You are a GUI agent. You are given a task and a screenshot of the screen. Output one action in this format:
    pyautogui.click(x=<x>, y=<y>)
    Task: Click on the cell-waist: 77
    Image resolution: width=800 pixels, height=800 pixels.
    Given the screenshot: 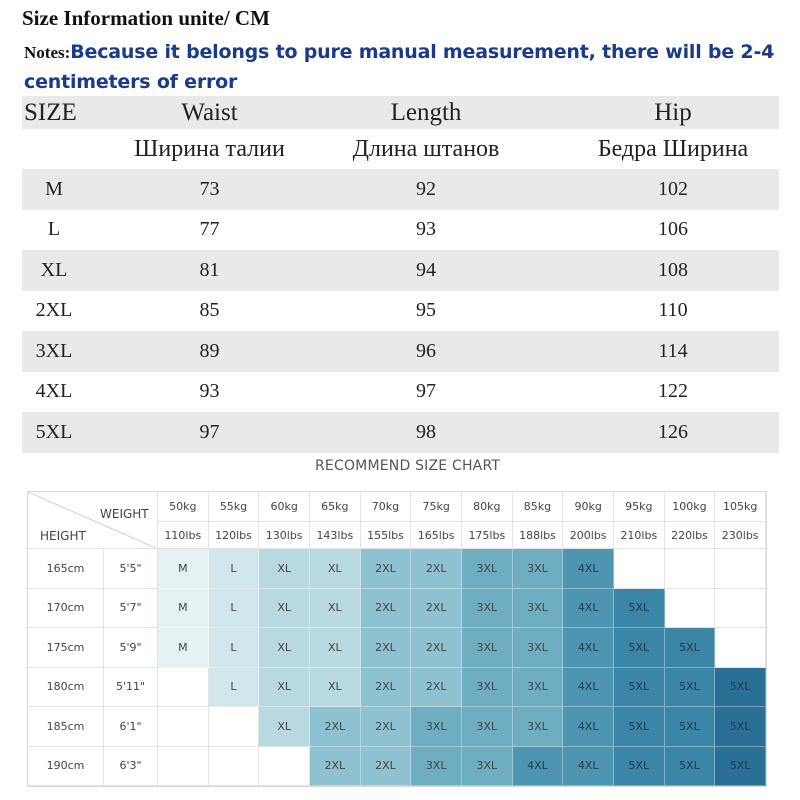 What is the action you would take?
    pyautogui.click(x=209, y=229)
    